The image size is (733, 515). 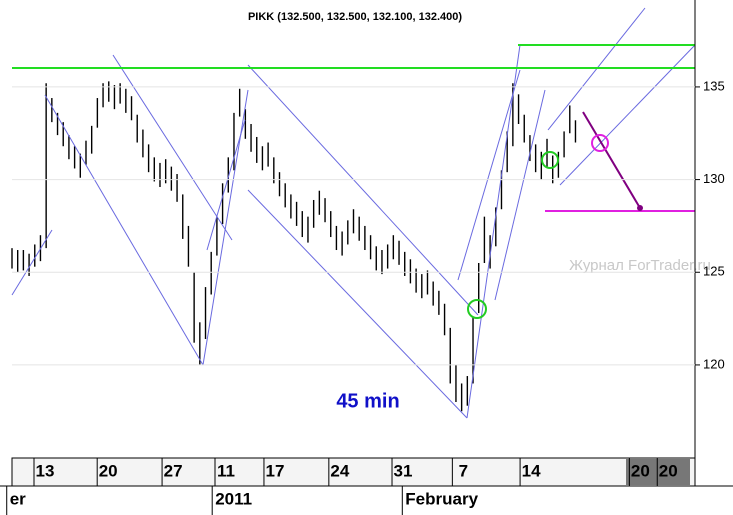 What do you see at coordinates (531, 470) in the screenshot?
I see `x-tick-label: 14` at bounding box center [531, 470].